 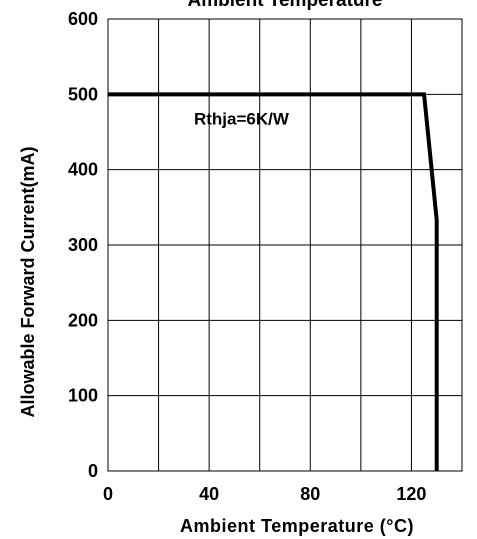 I want to click on chart-title: Ambient Temperature, so click(x=285, y=5).